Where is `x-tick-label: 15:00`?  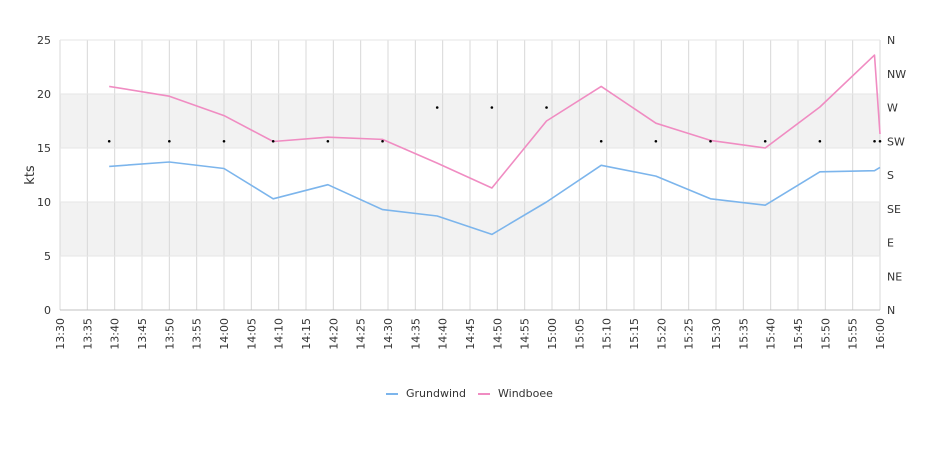 x-tick-label: 15:00 is located at coordinates (552, 334).